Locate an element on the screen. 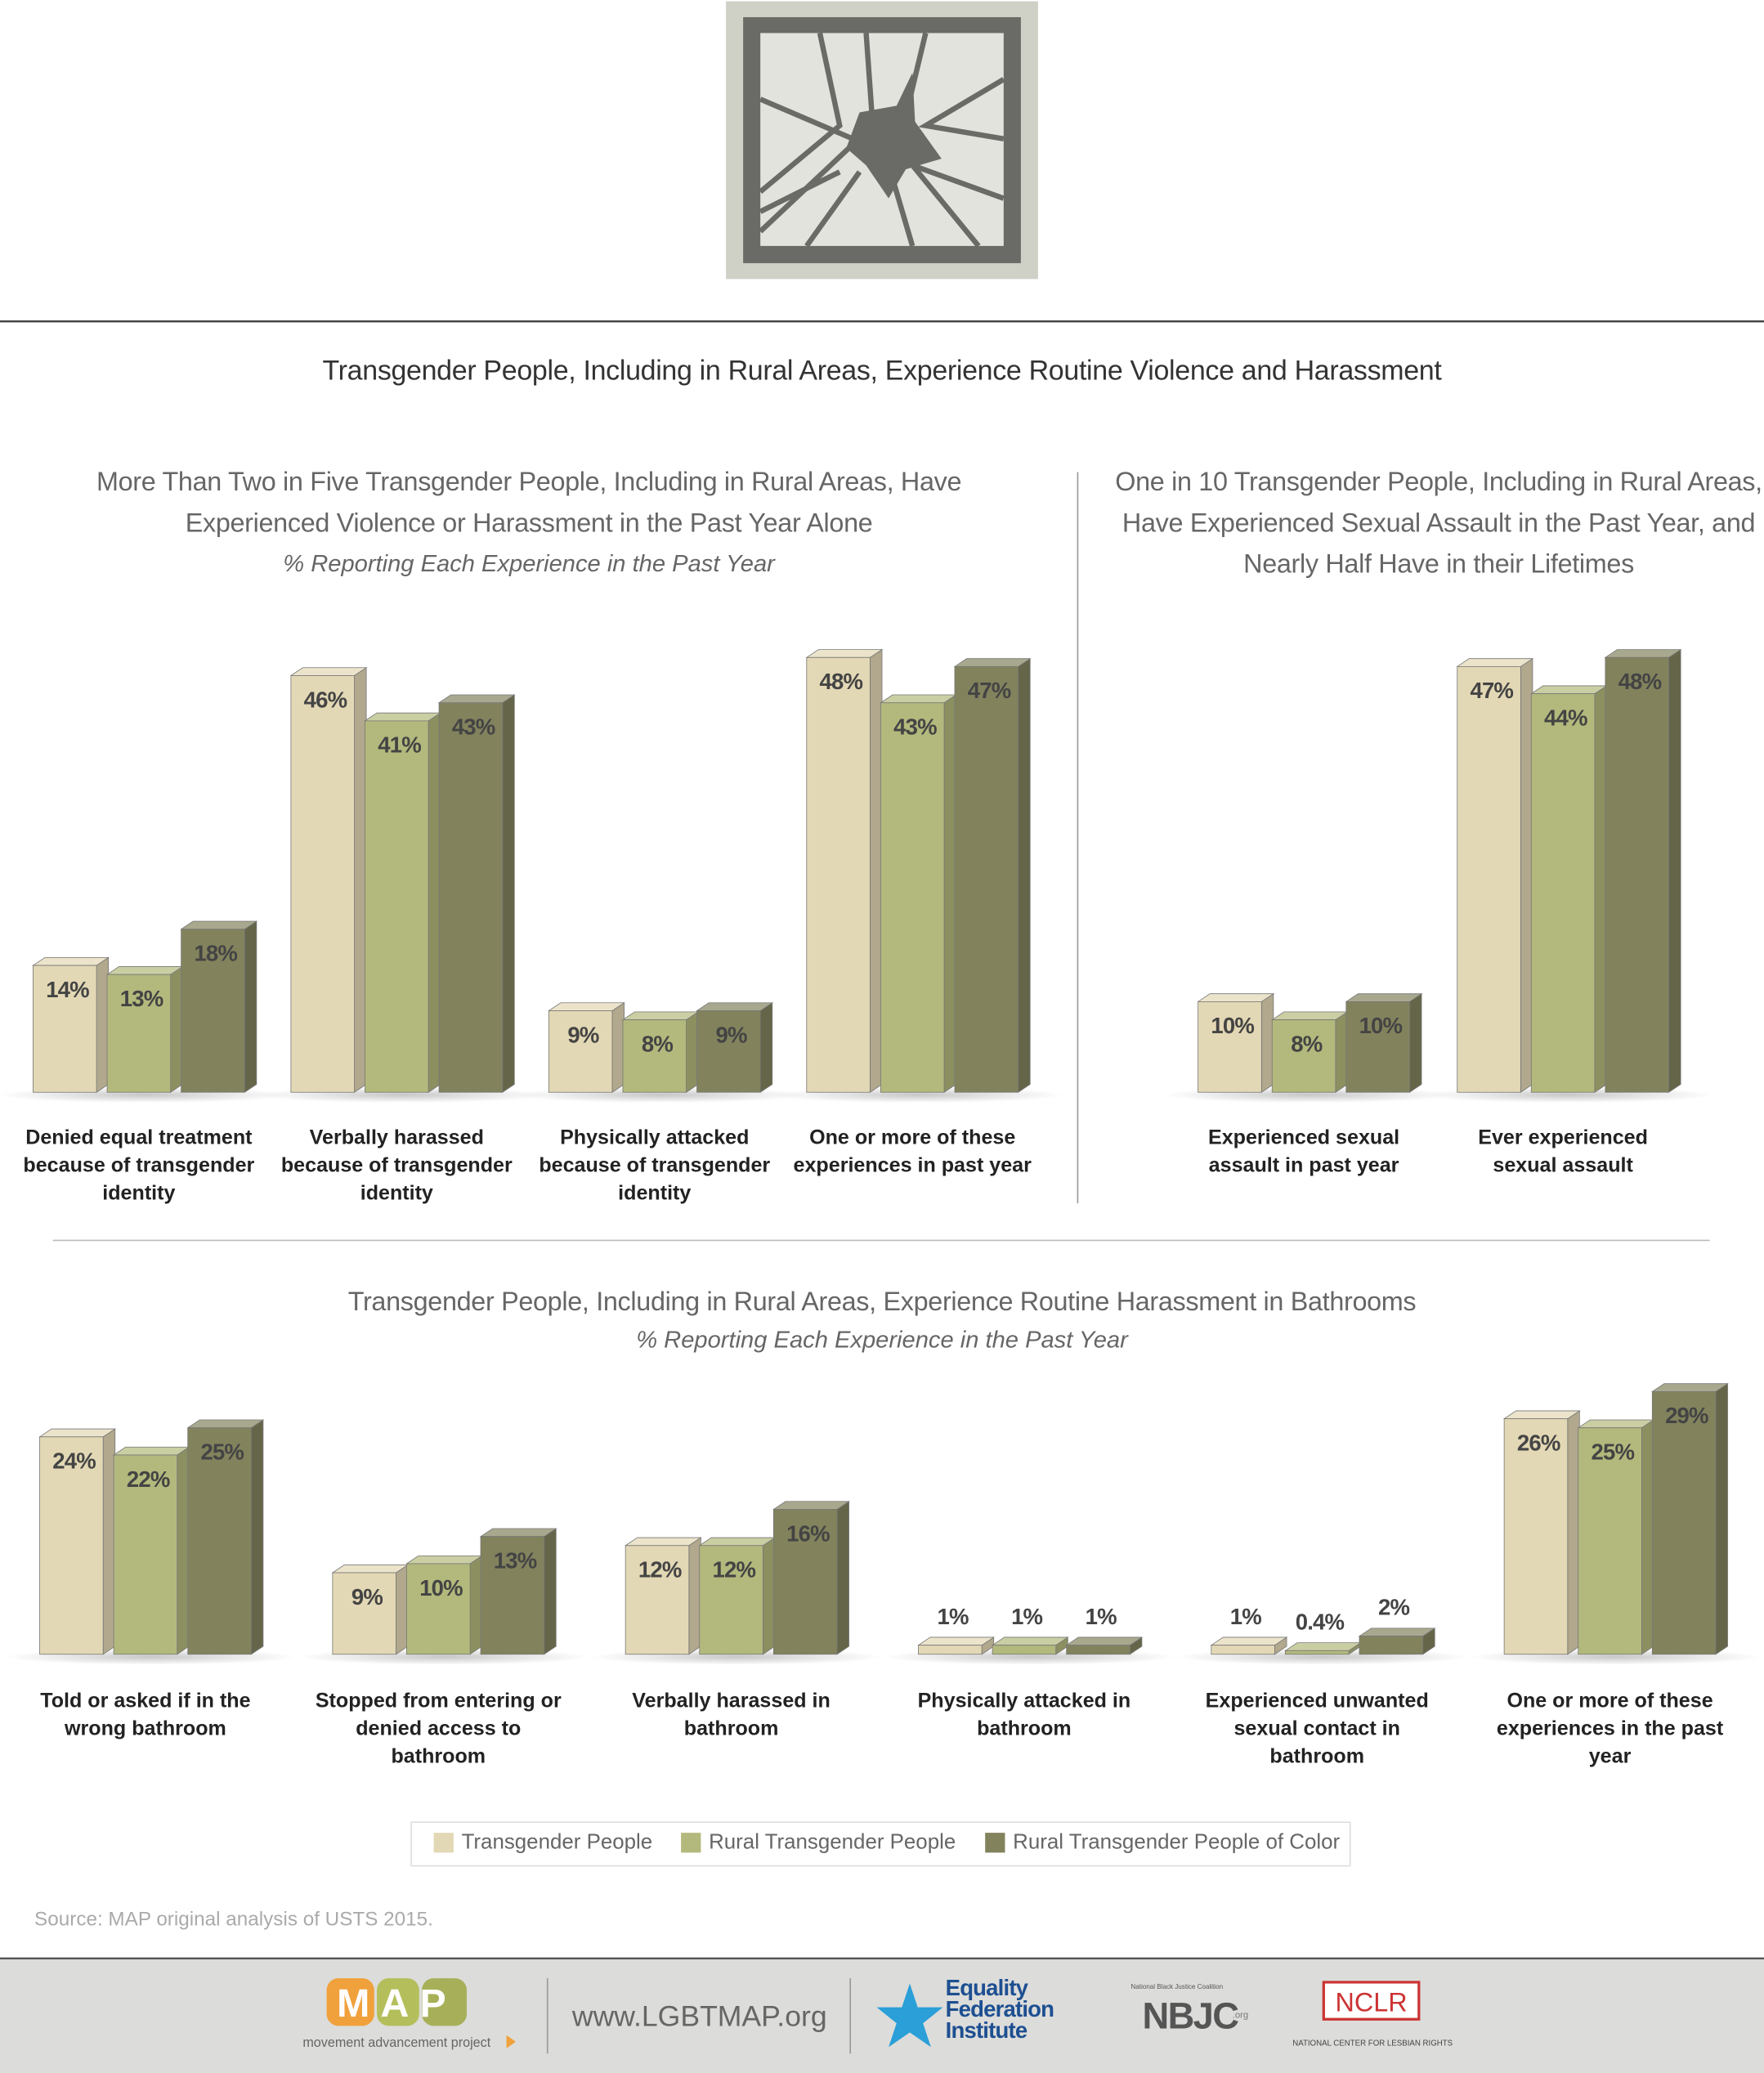  legend-box is located at coordinates (881, 1844).